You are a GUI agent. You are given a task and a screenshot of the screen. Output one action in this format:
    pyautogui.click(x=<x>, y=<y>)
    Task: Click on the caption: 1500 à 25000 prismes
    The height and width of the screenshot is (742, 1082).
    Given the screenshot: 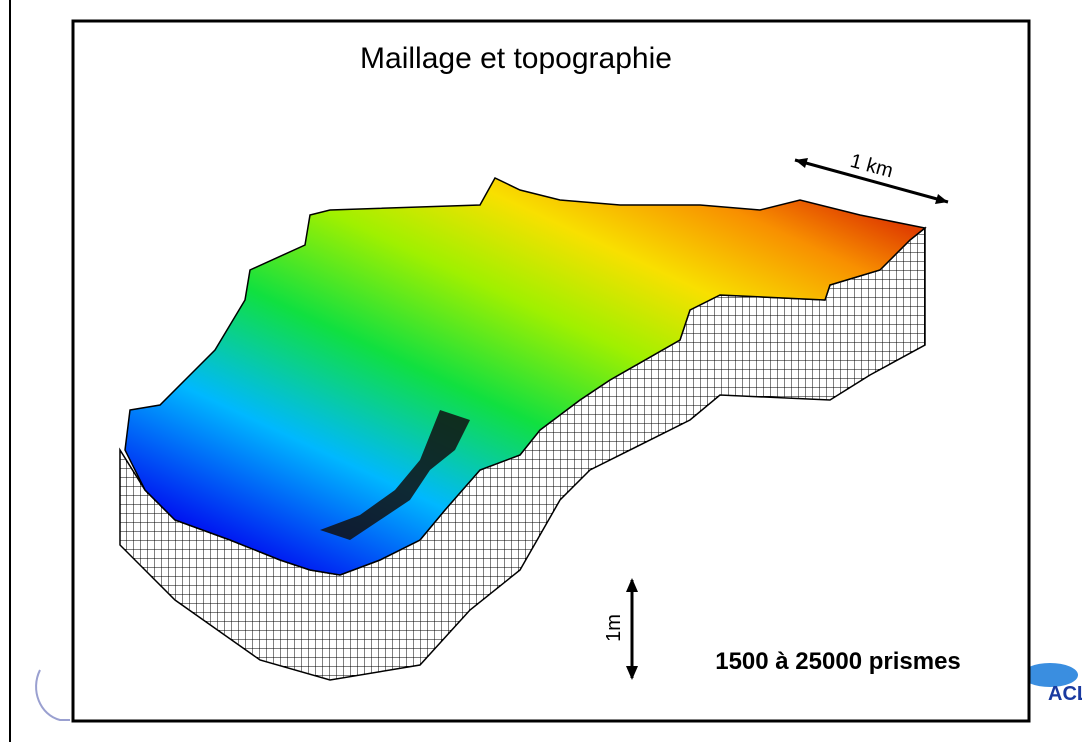 What is the action you would take?
    pyautogui.click(x=838, y=661)
    